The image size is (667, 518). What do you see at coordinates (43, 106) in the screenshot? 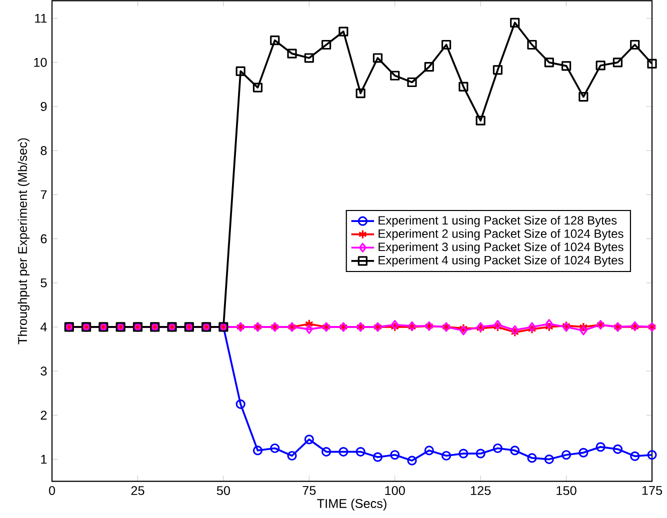
I see `y-tick-label: 9` at bounding box center [43, 106].